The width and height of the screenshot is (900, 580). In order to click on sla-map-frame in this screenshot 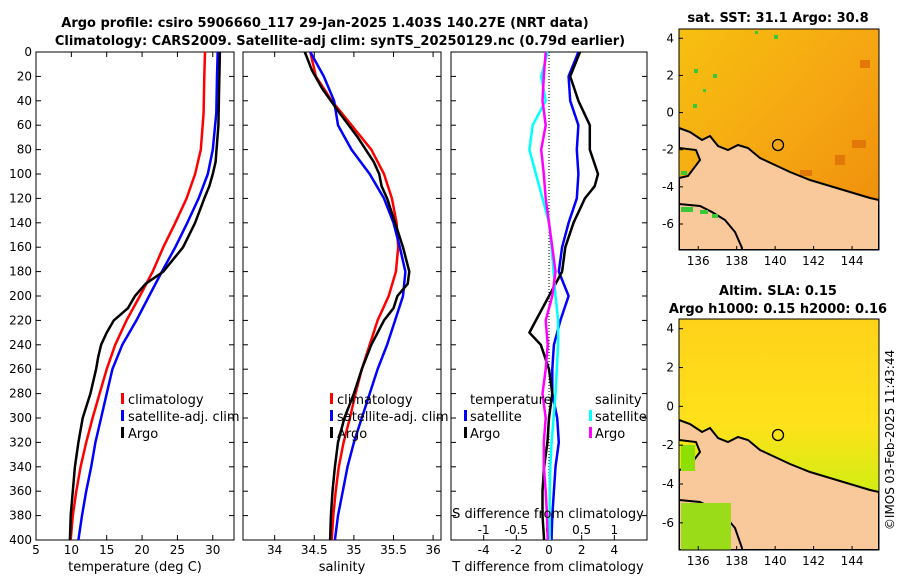, I will do `click(779, 434)`.